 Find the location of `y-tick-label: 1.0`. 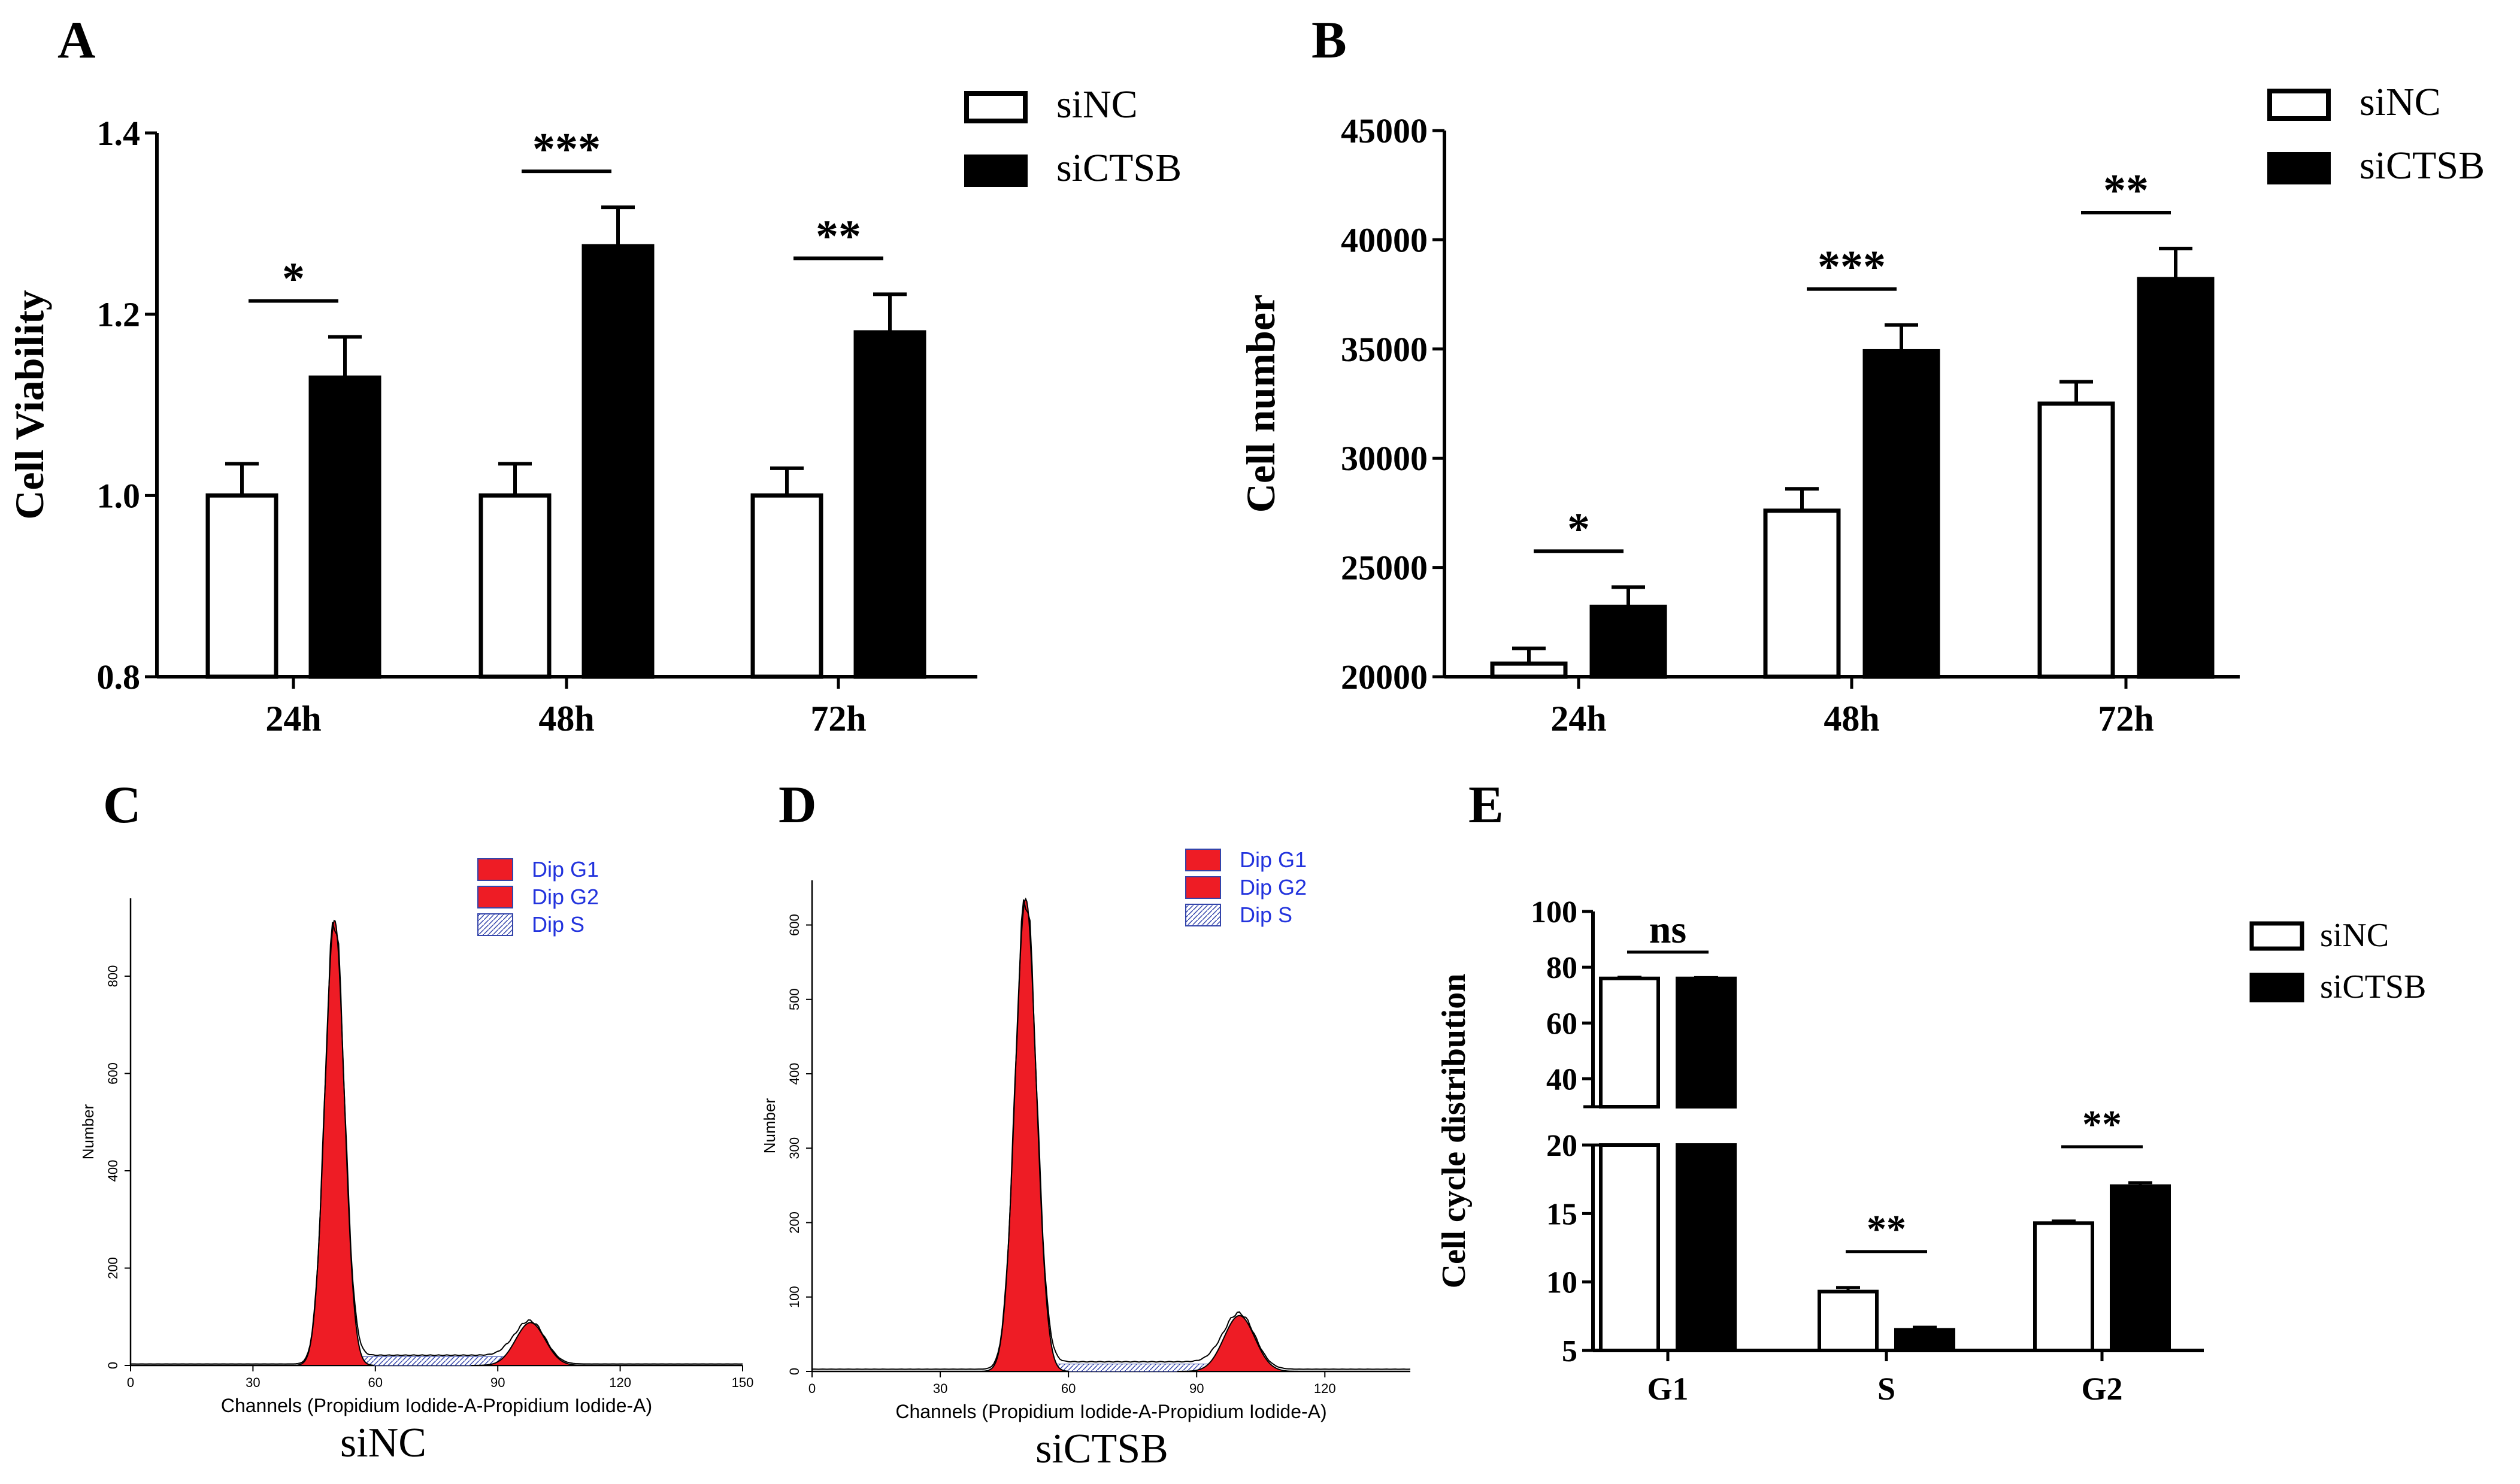

y-tick-label: 1.0 is located at coordinates (119, 495).